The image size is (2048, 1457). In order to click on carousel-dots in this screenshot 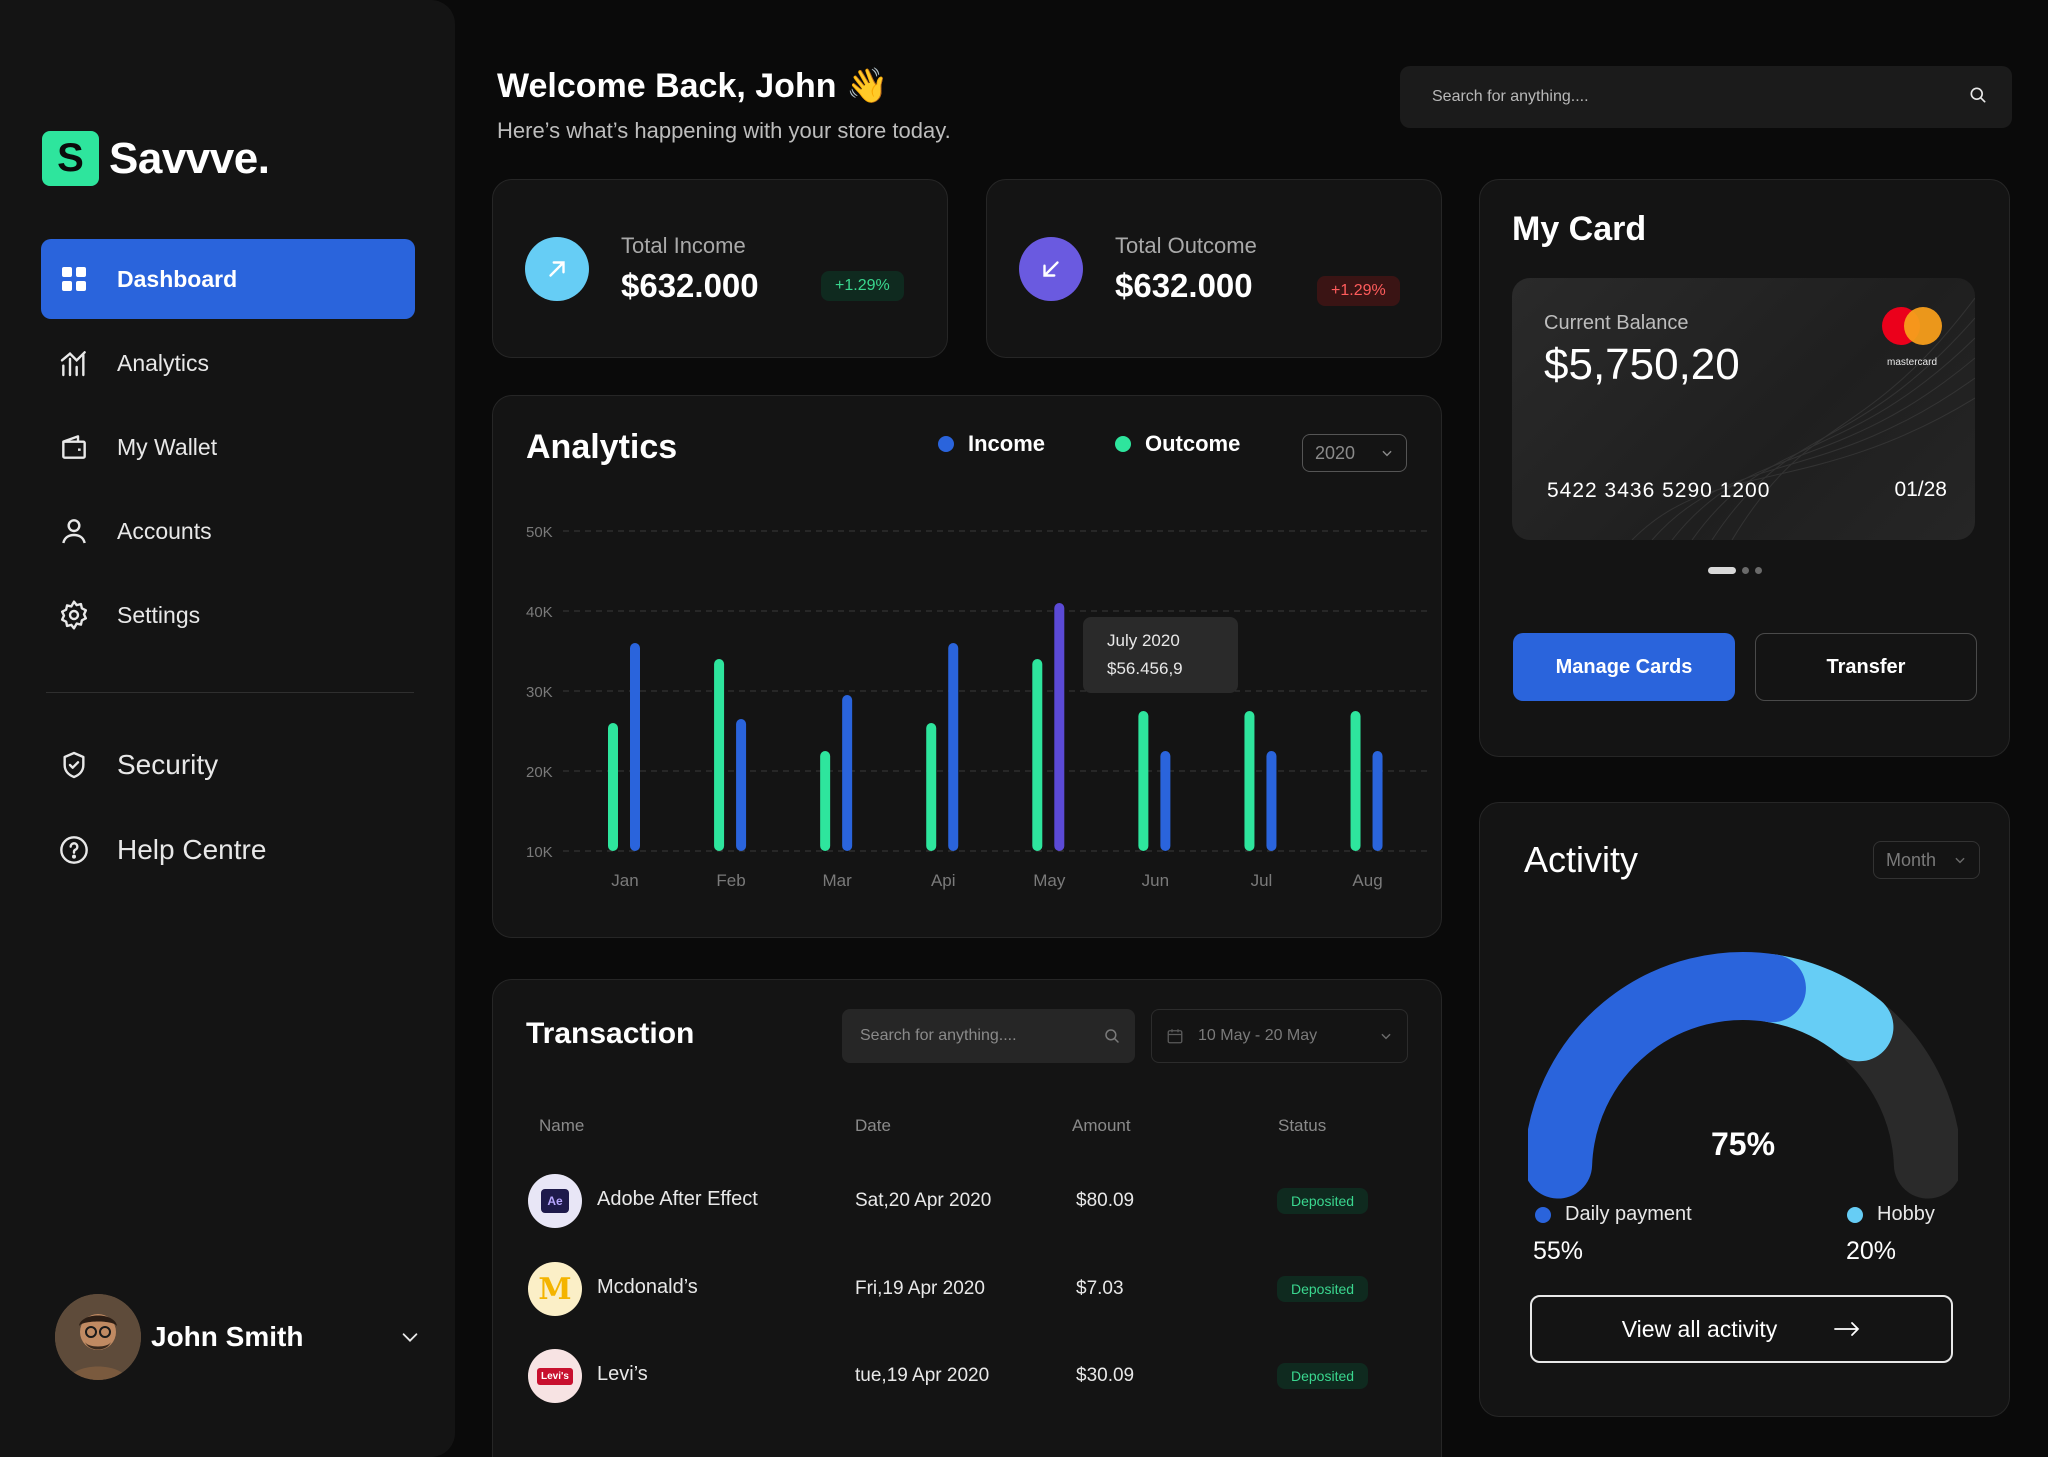, I will do `click(1735, 570)`.